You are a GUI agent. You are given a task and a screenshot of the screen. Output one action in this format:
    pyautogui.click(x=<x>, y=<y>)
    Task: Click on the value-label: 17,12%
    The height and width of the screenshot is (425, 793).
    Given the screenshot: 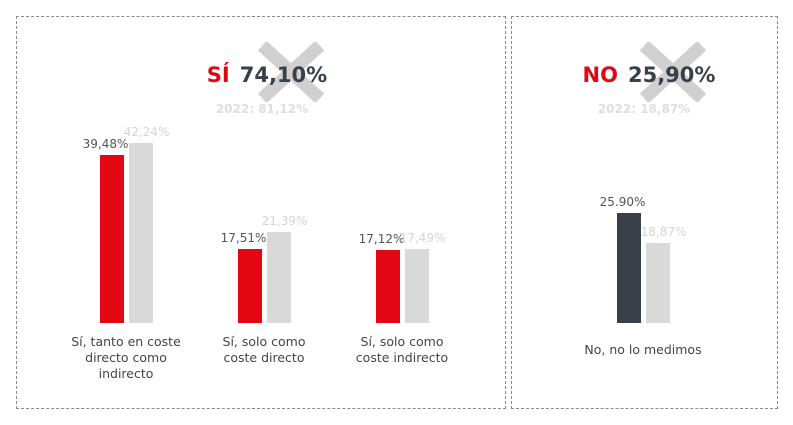 What is the action you would take?
    pyautogui.click(x=381, y=239)
    